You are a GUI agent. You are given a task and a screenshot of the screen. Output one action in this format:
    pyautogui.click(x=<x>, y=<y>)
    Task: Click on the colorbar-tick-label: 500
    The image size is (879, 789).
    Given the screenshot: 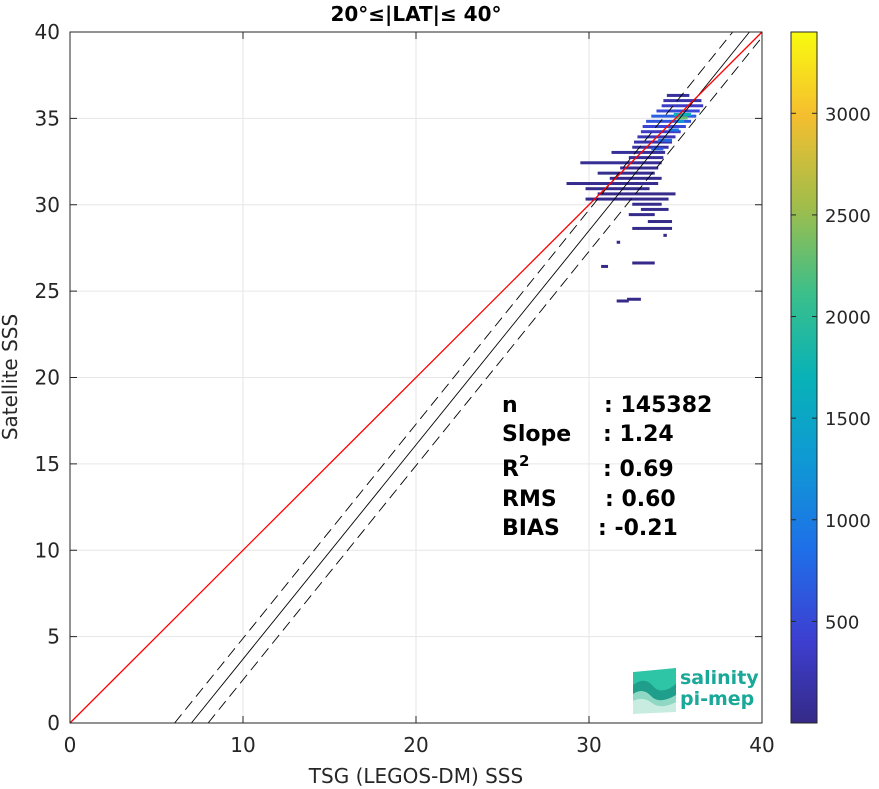 What is the action you would take?
    pyautogui.click(x=842, y=622)
    